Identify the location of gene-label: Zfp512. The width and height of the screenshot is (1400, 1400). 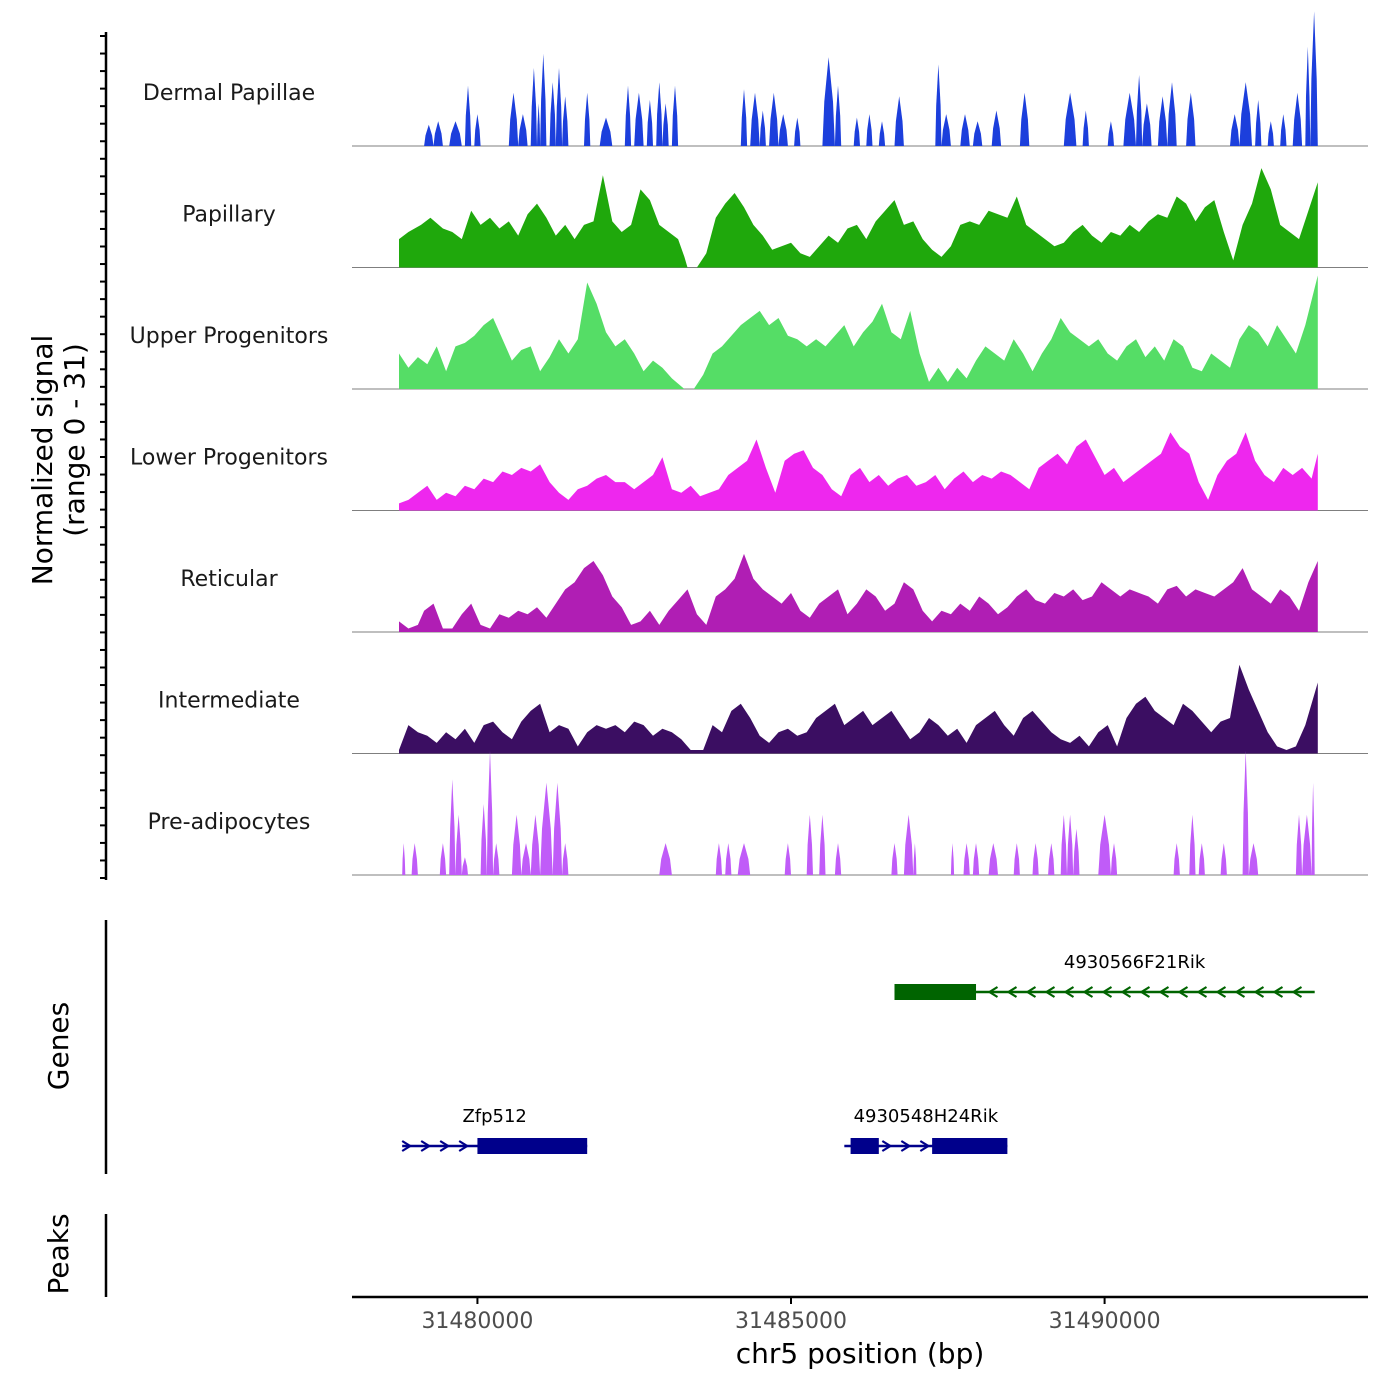
(494, 1116).